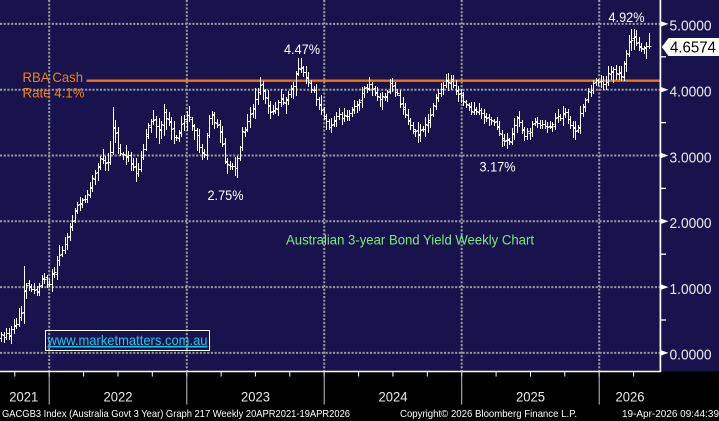  Describe the element at coordinates (691, 223) in the screenshot. I see `svg-text: 2.0000` at that location.